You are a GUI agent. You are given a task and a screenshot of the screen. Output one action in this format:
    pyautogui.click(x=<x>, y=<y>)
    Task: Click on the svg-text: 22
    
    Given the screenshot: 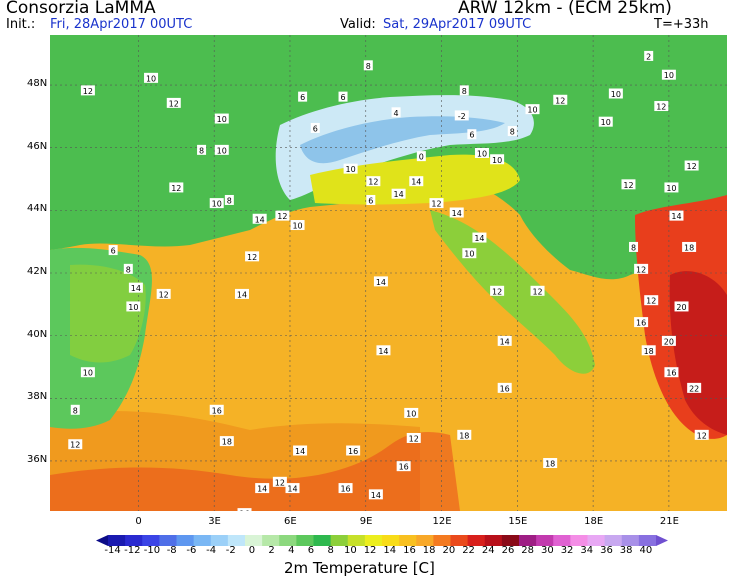 What is the action you would take?
    pyautogui.click(x=694, y=388)
    